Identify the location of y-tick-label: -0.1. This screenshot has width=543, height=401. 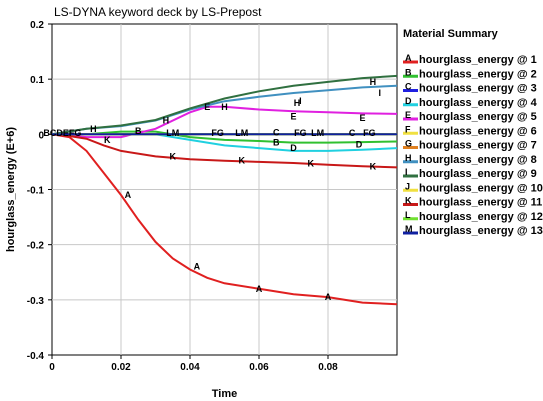
(36, 191).